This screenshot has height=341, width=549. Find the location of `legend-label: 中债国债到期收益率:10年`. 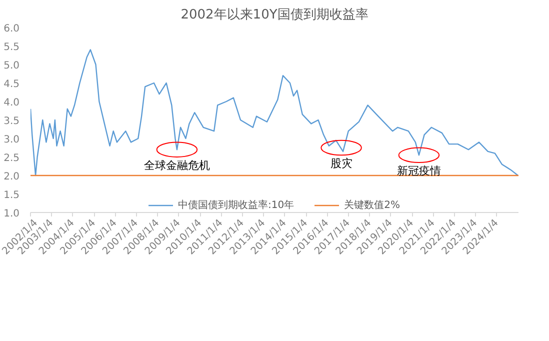

legend-label: 中债国债到期收益率:10年 is located at coordinates (236, 205).